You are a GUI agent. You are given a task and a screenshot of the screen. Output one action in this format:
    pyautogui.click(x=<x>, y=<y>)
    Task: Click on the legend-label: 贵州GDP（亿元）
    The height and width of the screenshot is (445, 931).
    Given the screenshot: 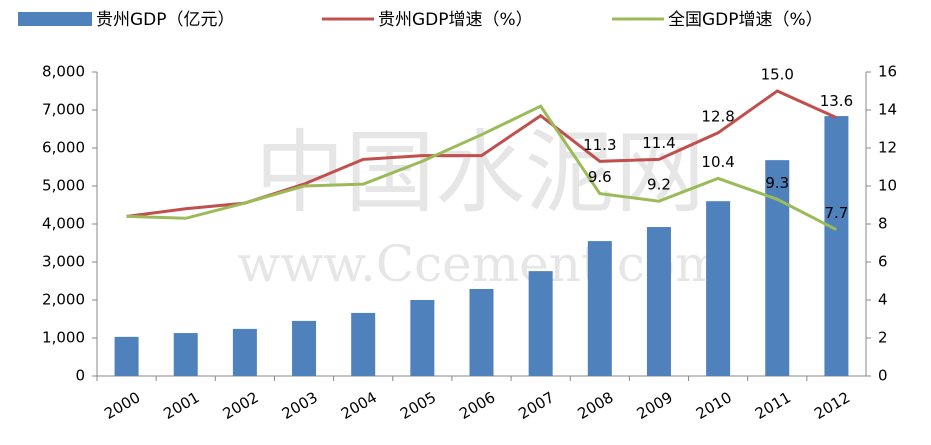 What is the action you would take?
    pyautogui.click(x=165, y=20)
    